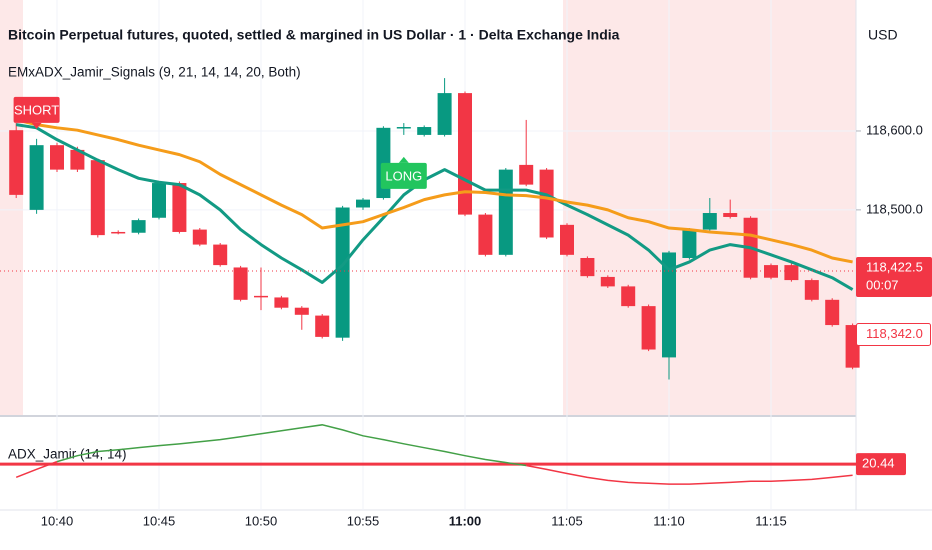 The width and height of the screenshot is (932, 550). Describe the element at coordinates (669, 520) in the screenshot. I see `x-tick-label: 11:10` at that location.